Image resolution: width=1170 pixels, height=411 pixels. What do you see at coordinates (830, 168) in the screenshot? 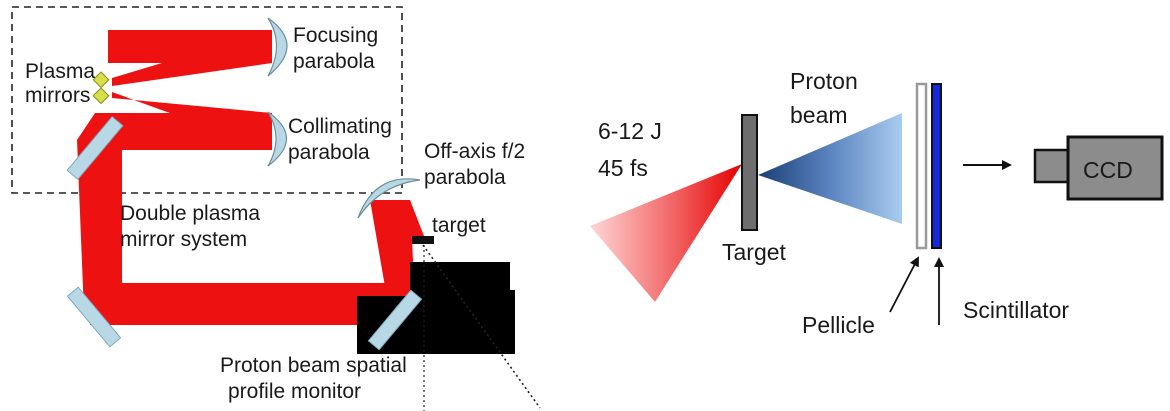
I see `proton-beam-cone` at bounding box center [830, 168].